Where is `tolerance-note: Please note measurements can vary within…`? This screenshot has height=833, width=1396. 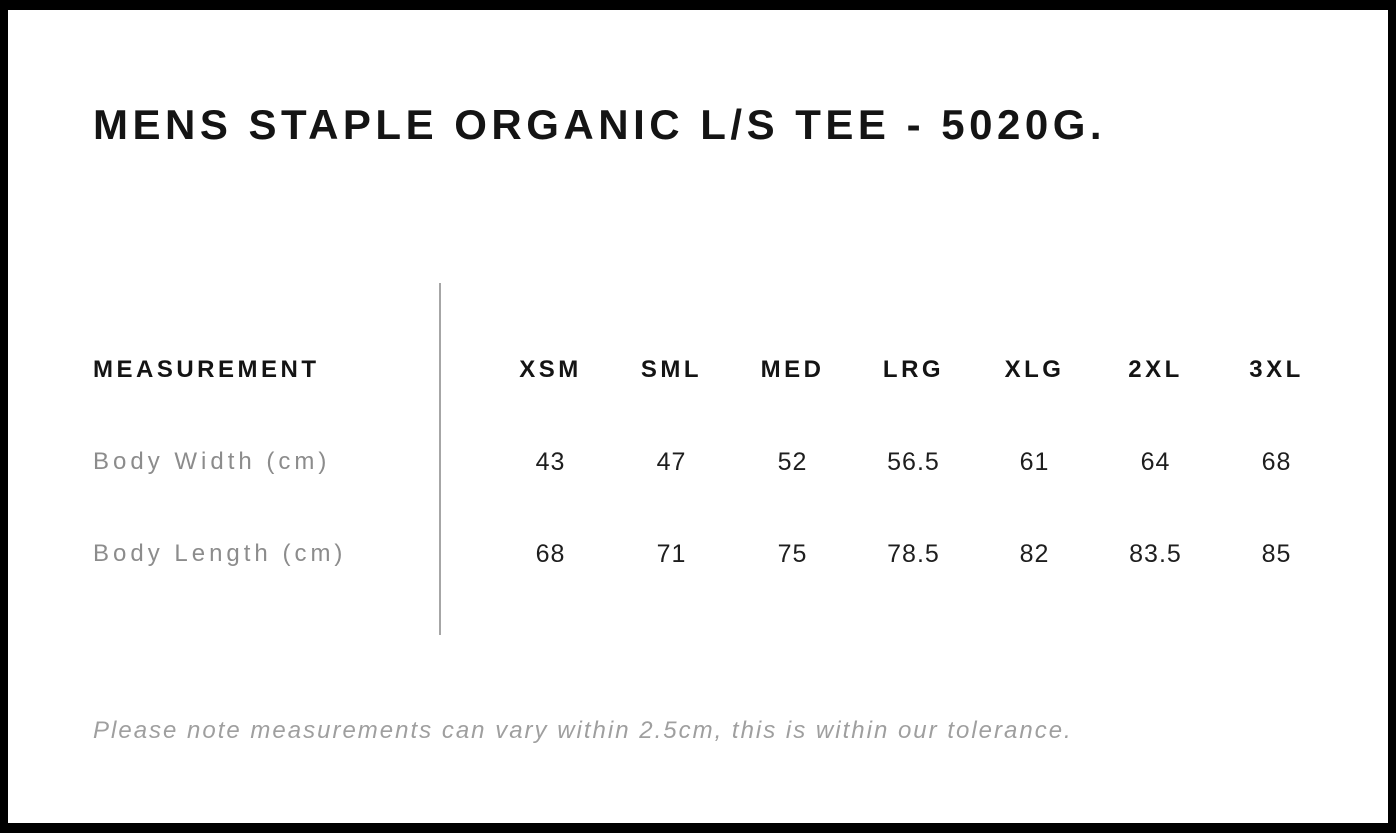
tolerance-note: Please note measurements can vary within… is located at coordinates (583, 730).